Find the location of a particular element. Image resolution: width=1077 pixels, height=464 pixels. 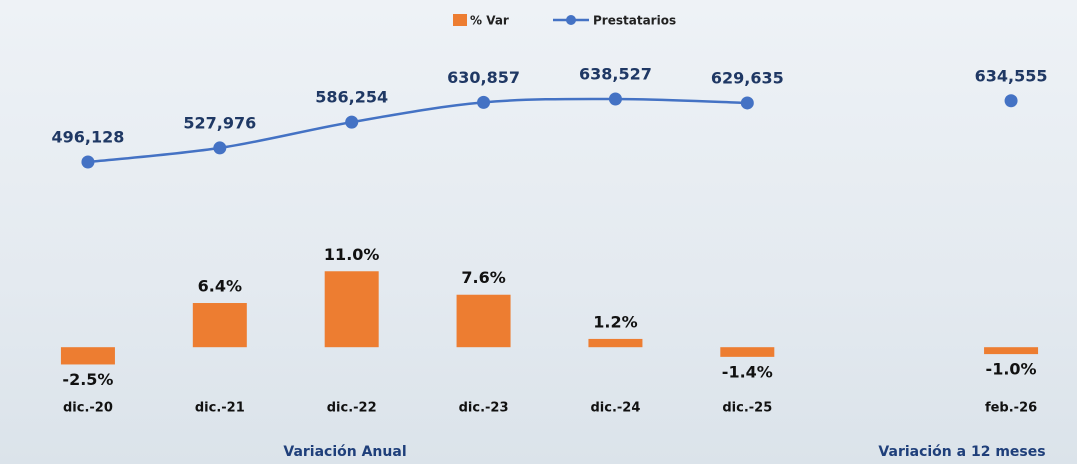

line is located at coordinates (417, 130).